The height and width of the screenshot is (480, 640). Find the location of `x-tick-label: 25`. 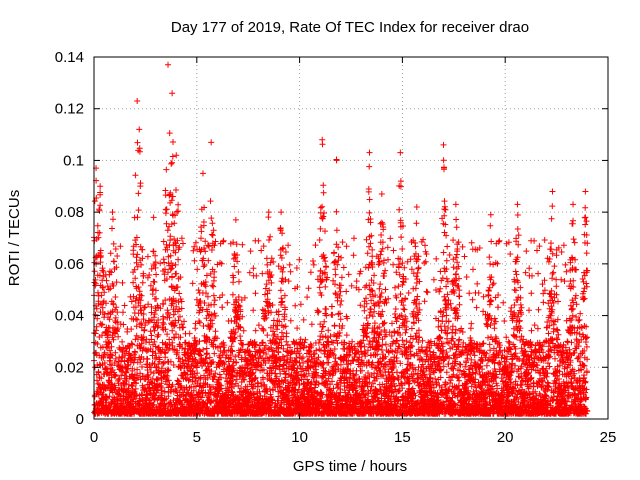

x-tick-label: 25 is located at coordinates (608, 437).